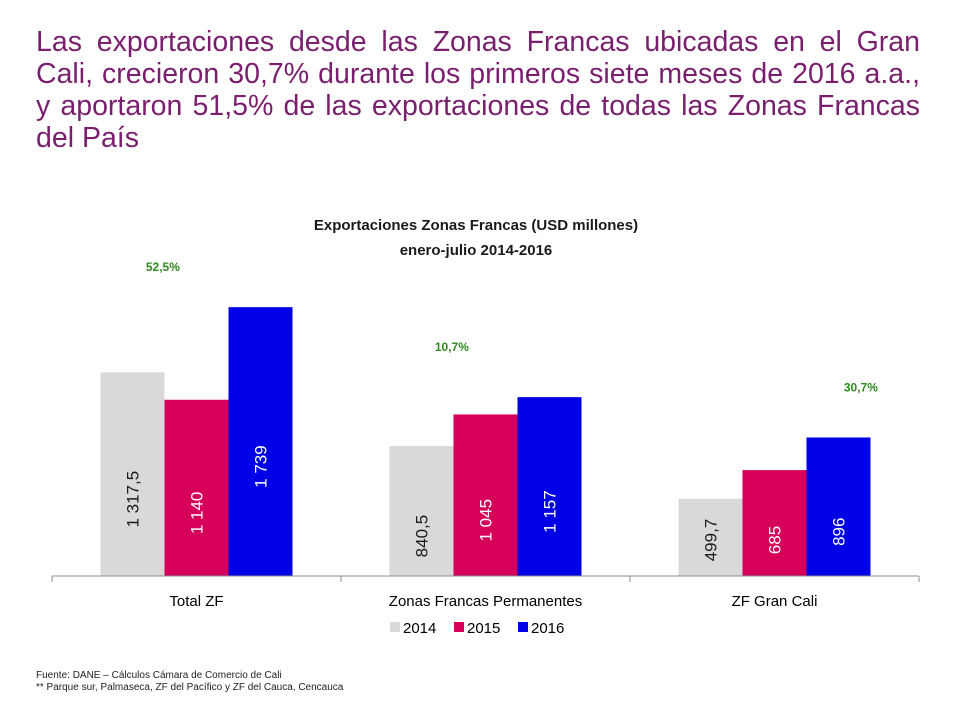 The height and width of the screenshot is (720, 960). I want to click on bar-value-label: 840,5, so click(422, 536).